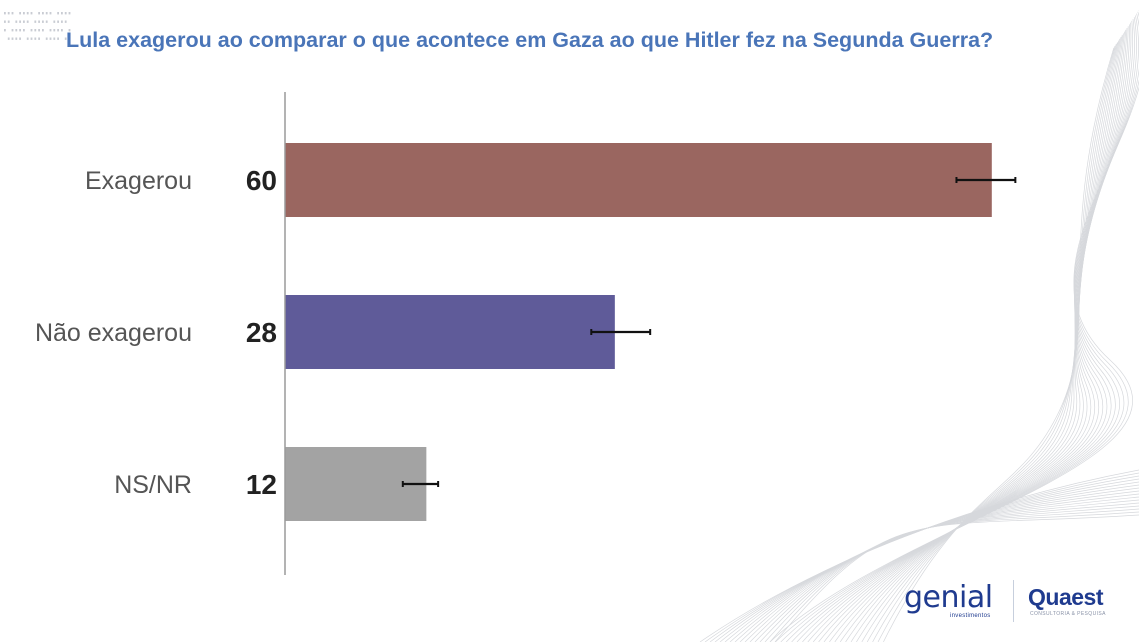 The height and width of the screenshot is (642, 1139). Describe the element at coordinates (138, 181) in the screenshot. I see `category-label-0: Exagerou` at that location.